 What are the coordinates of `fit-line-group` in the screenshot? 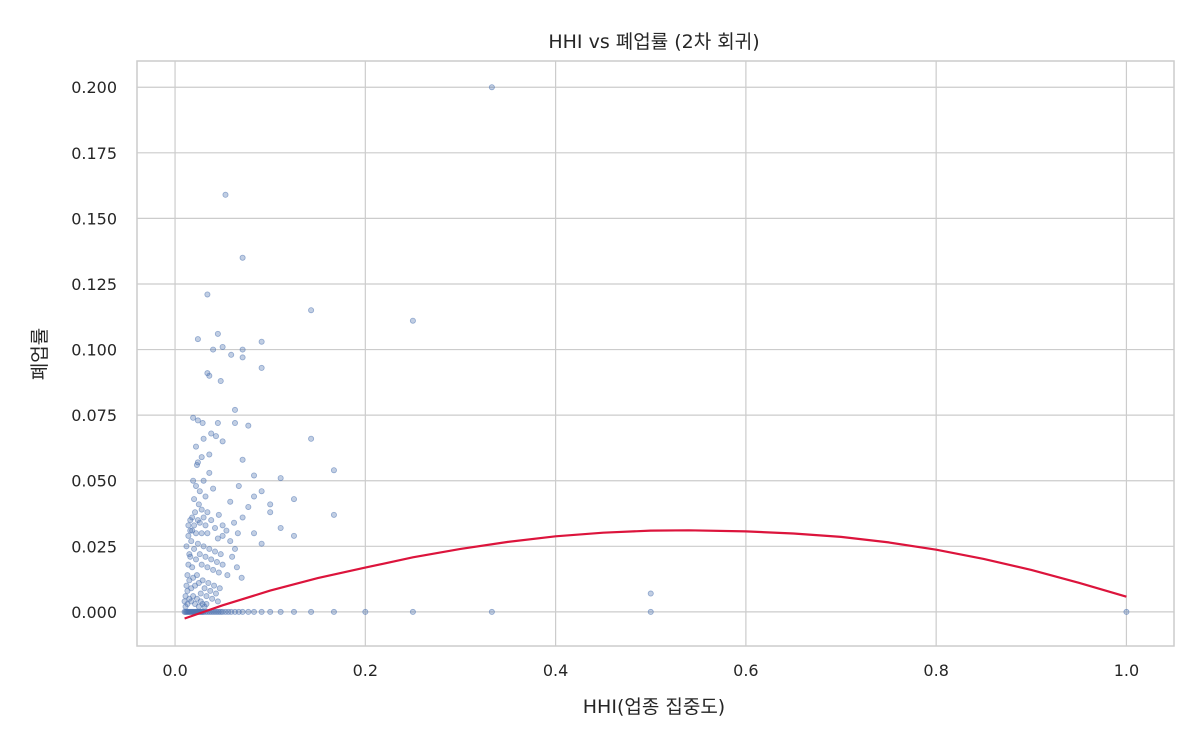 It's located at (655, 574).